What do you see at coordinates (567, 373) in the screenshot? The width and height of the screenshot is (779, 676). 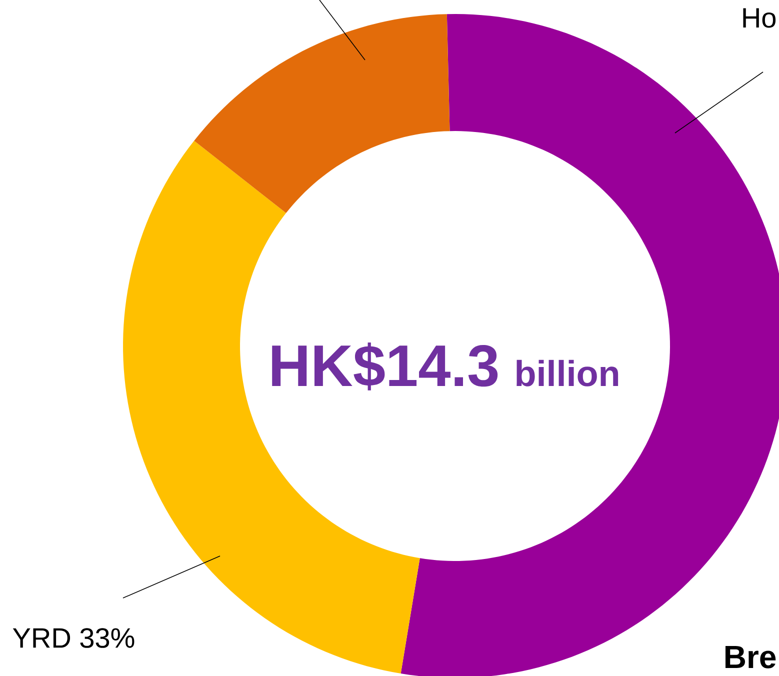 I see `text: billion` at bounding box center [567, 373].